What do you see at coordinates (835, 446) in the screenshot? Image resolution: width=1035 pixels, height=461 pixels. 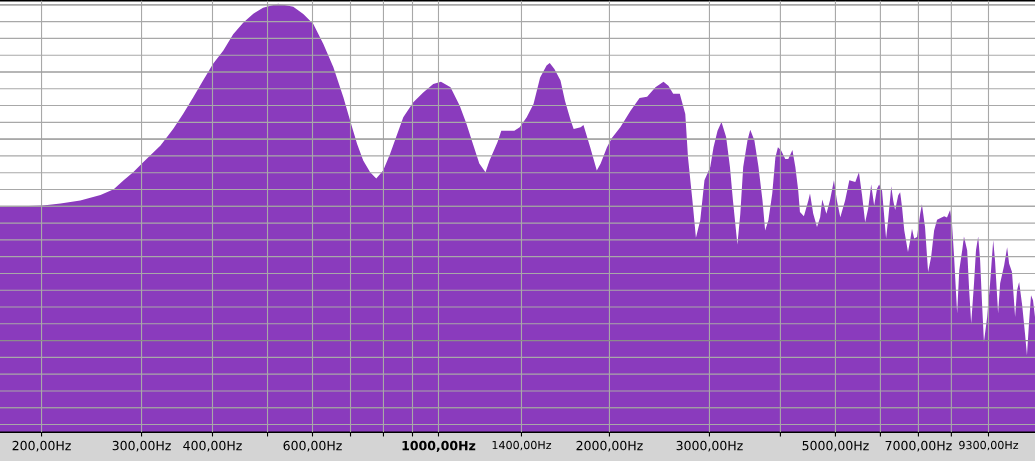 I see `x-tick-label: 5000,00Hz` at bounding box center [835, 446].